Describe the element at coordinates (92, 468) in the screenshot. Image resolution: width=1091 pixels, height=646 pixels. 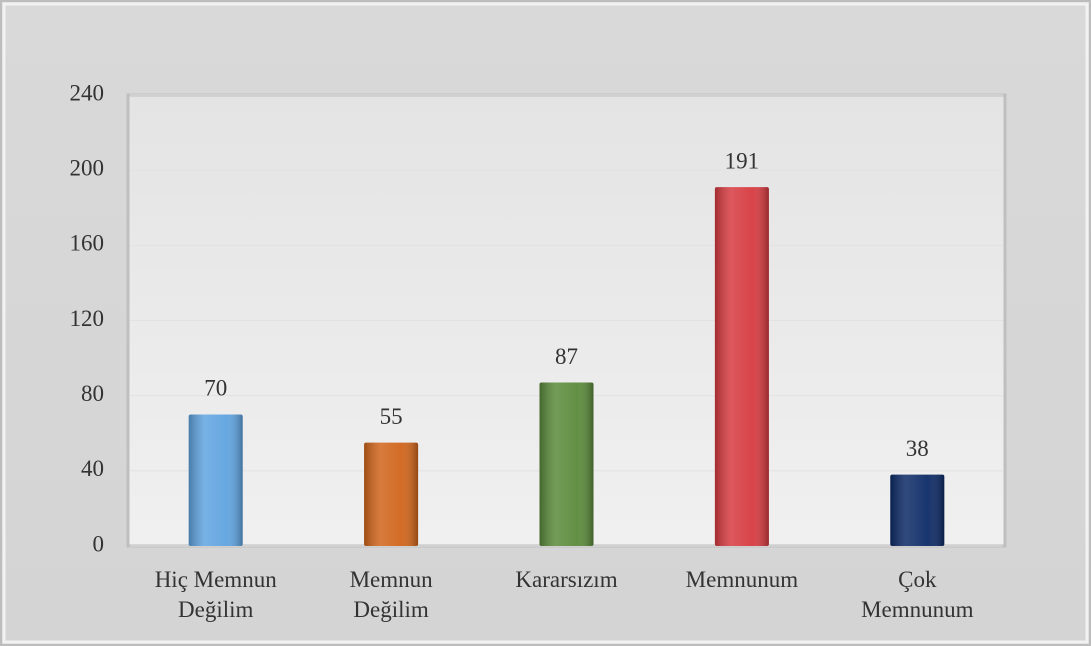
I see `y-tick-label: 40` at that location.